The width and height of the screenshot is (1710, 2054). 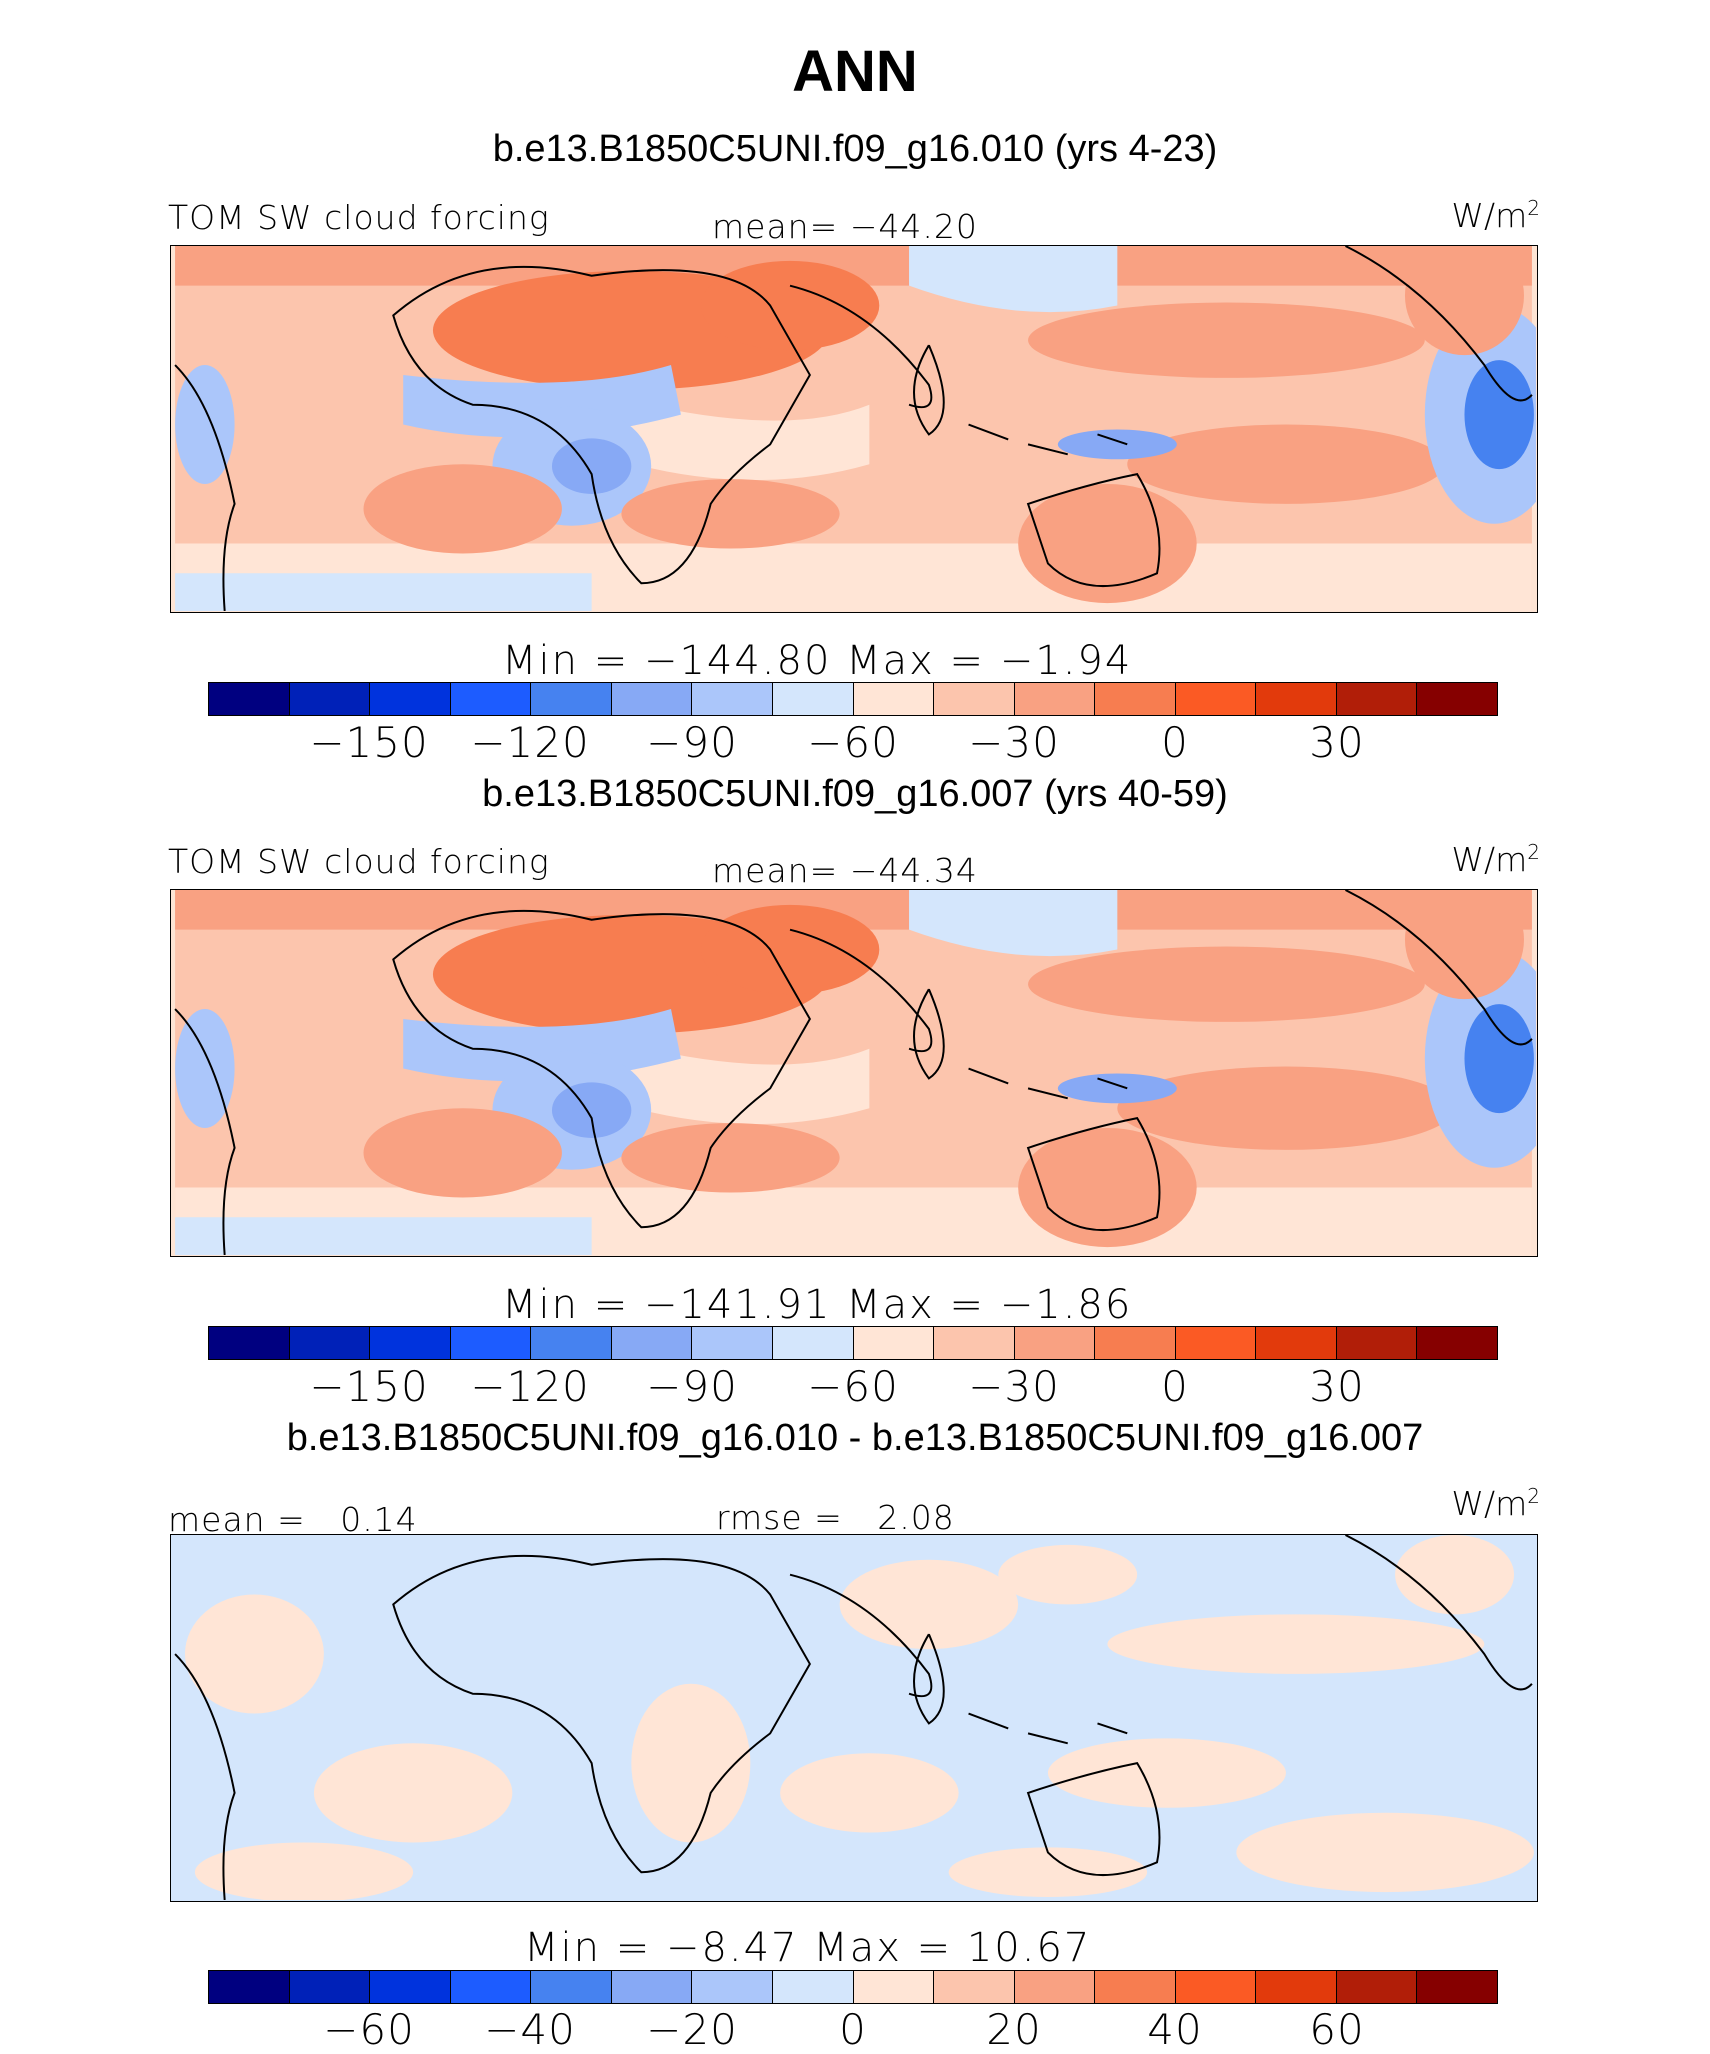 What do you see at coordinates (1014, 1386) in the screenshot?
I see `panel-2-tick-label: −30` at bounding box center [1014, 1386].